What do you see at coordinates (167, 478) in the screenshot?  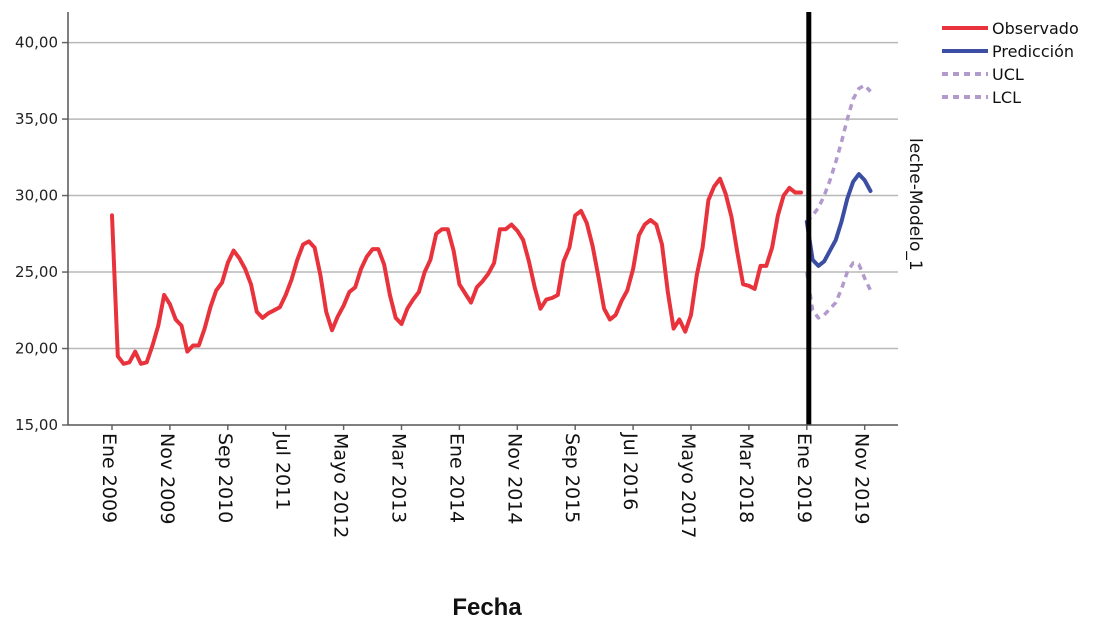 I see `x-tick-label: Nov 2009` at bounding box center [167, 478].